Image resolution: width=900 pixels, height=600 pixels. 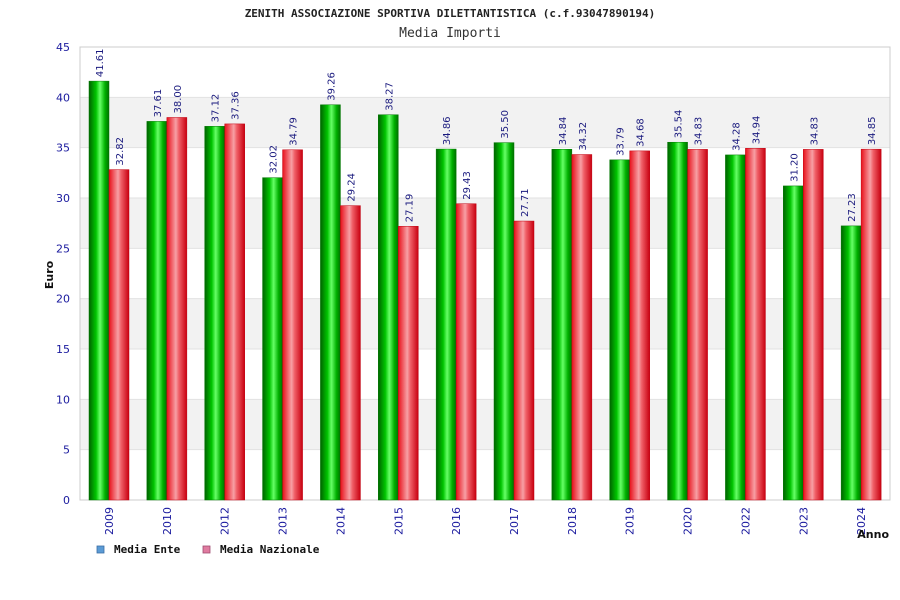 I want to click on bar-media-ente-2010, so click(x=157, y=311).